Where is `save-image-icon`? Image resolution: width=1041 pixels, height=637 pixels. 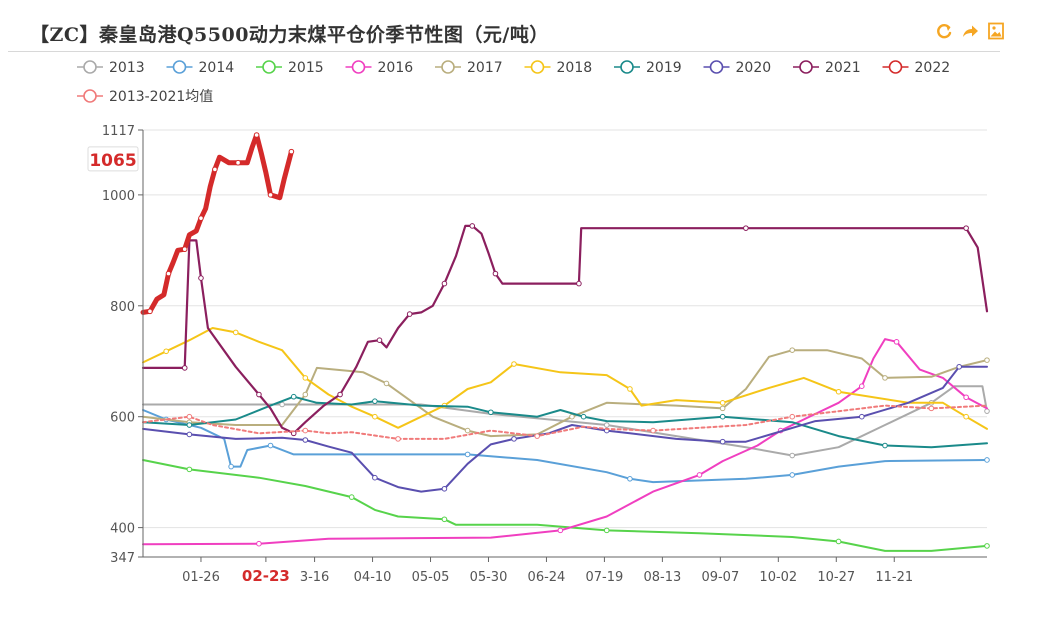
save-image-icon is located at coordinates (996, 31).